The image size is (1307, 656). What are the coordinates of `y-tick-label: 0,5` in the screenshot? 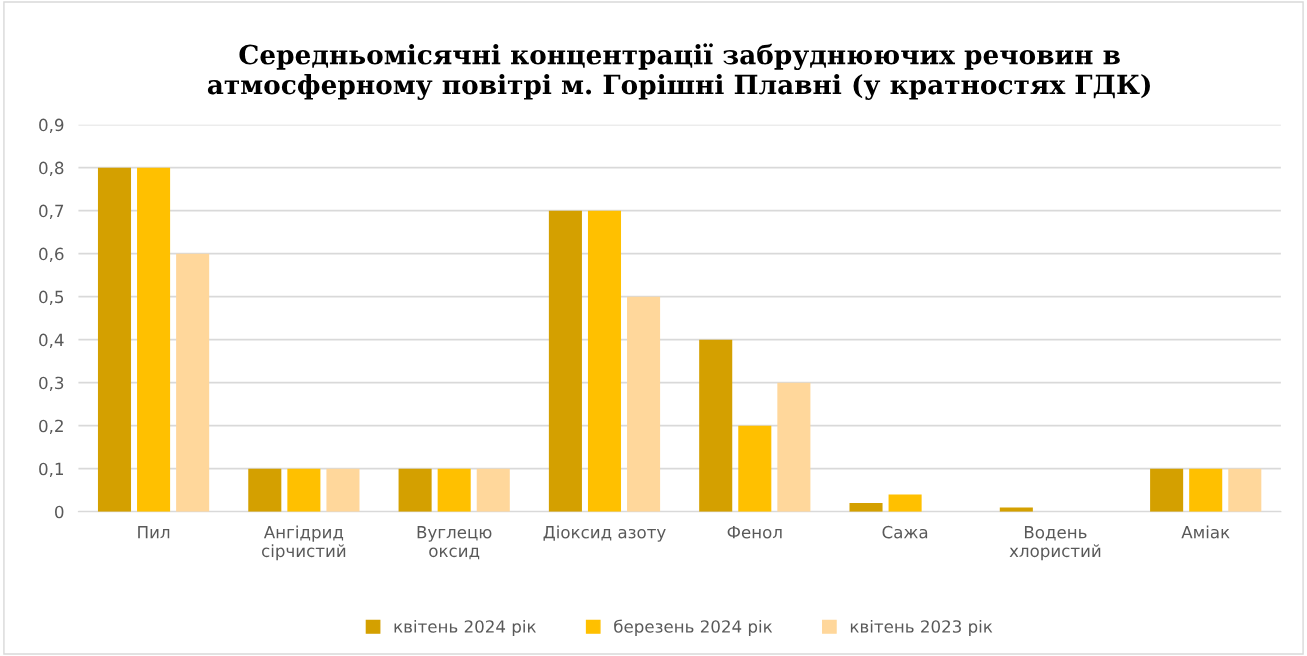 It's located at (51, 297).